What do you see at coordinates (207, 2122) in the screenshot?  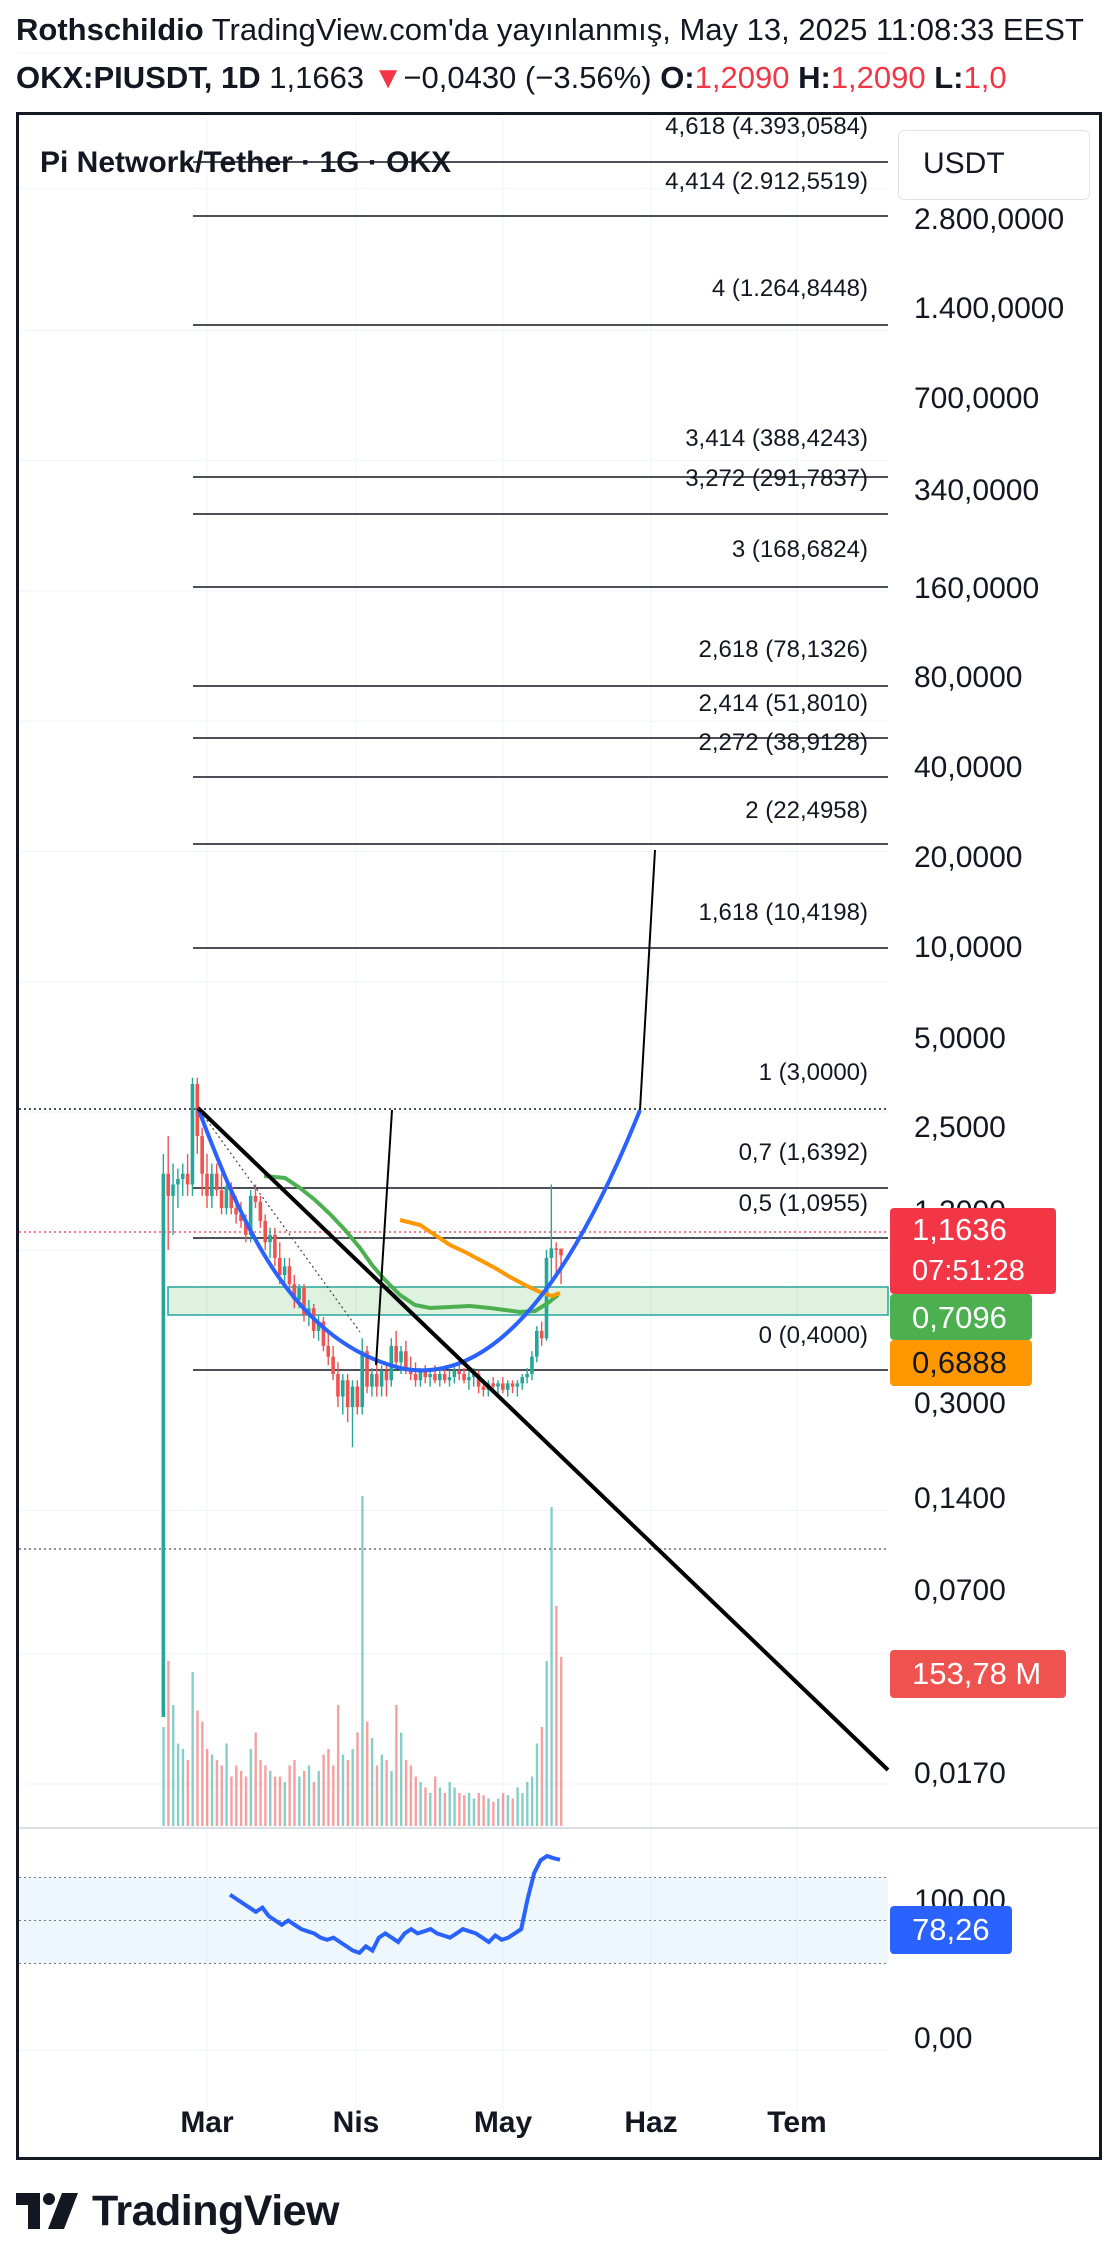 I see `time-axis-label: Mar` at bounding box center [207, 2122].